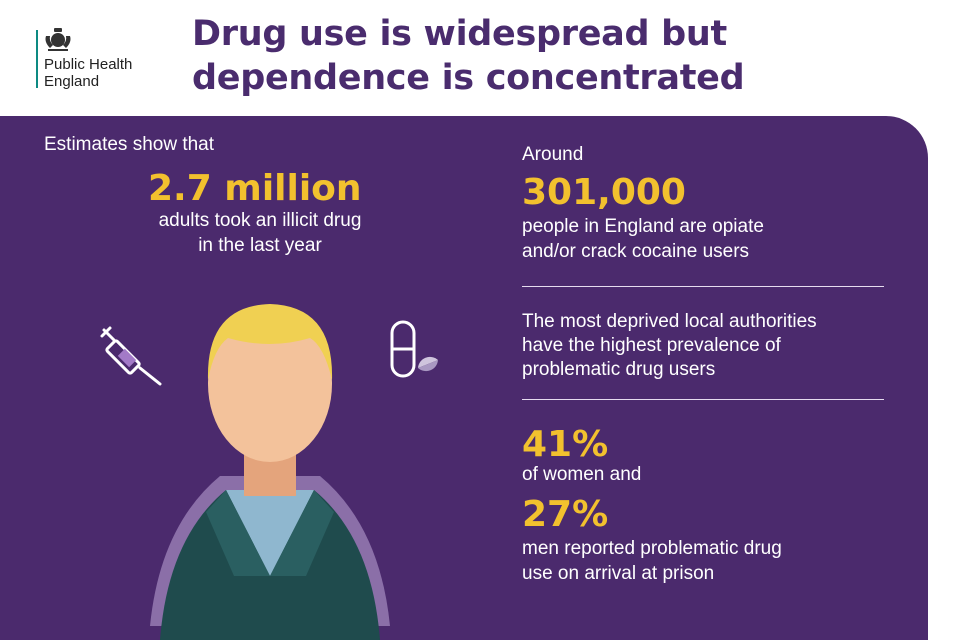  I want to click on stat-301000: 301,000, so click(604, 192).